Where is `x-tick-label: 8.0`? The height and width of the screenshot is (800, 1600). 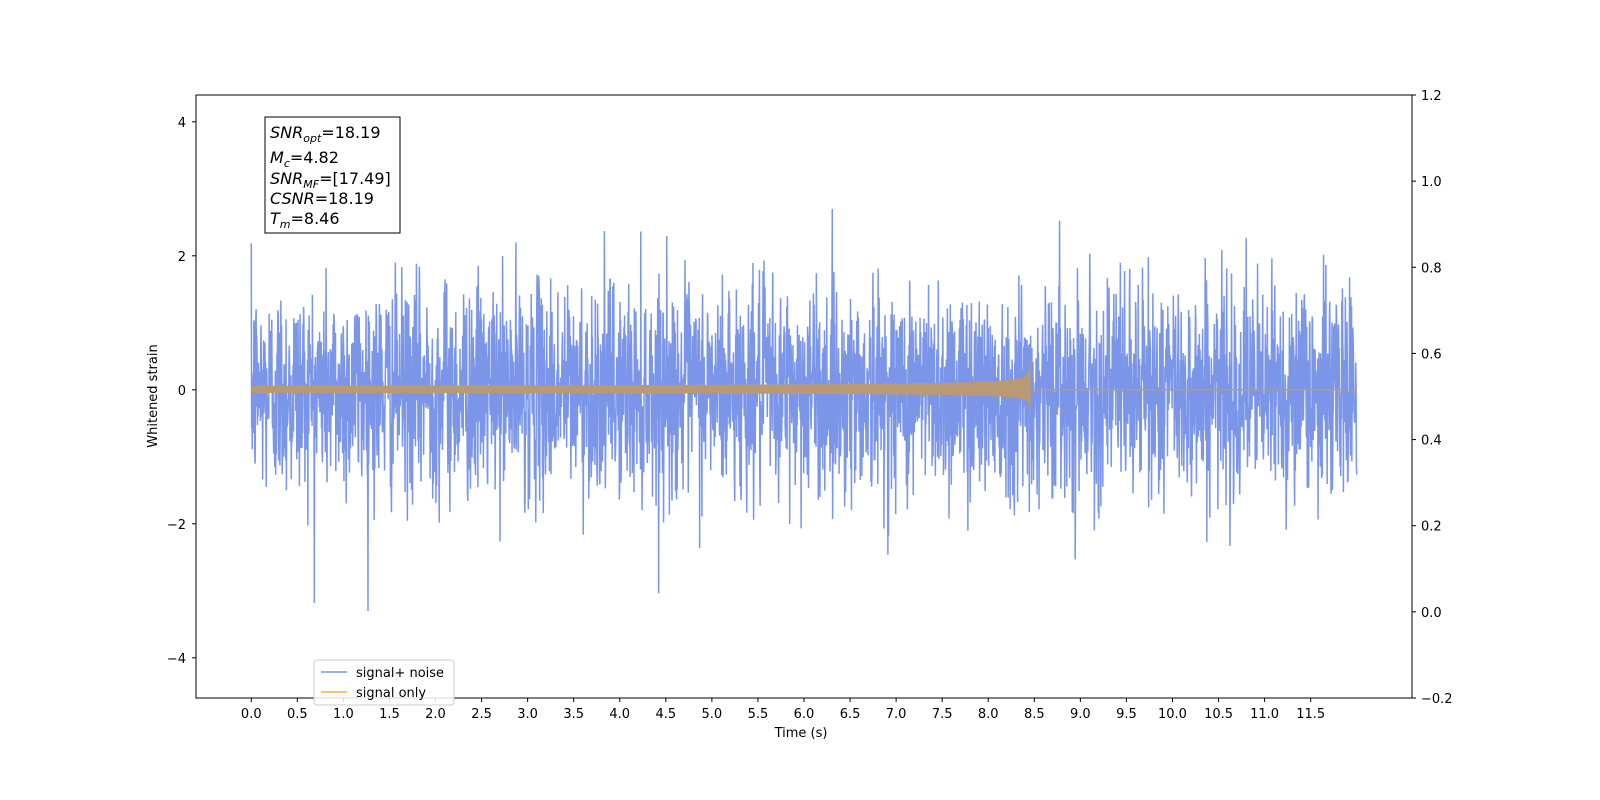
x-tick-label: 8.0 is located at coordinates (988, 714).